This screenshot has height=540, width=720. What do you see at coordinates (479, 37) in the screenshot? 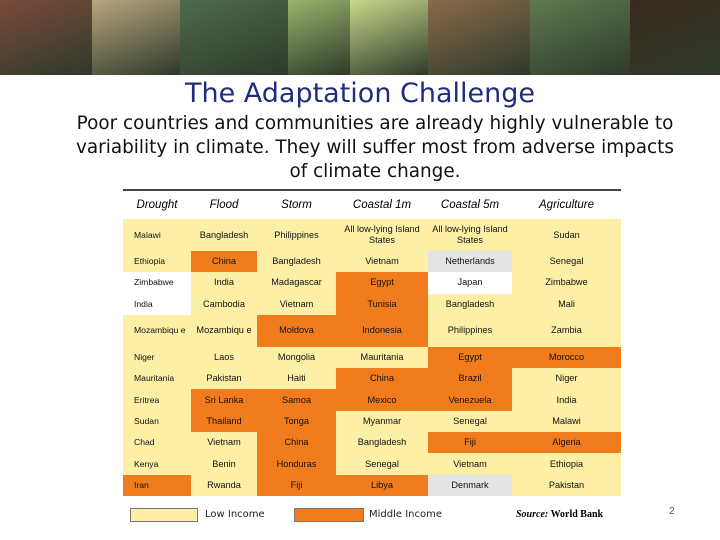
I see `children-photo` at bounding box center [479, 37].